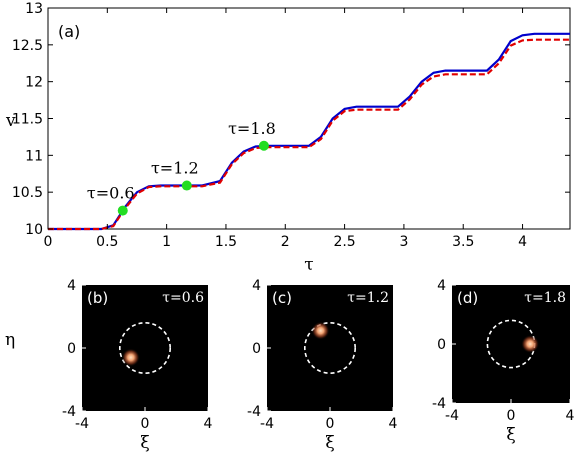 Image resolution: width=575 pixels, height=459 pixels. I want to click on inset-panel-label: (b), so click(97, 298).